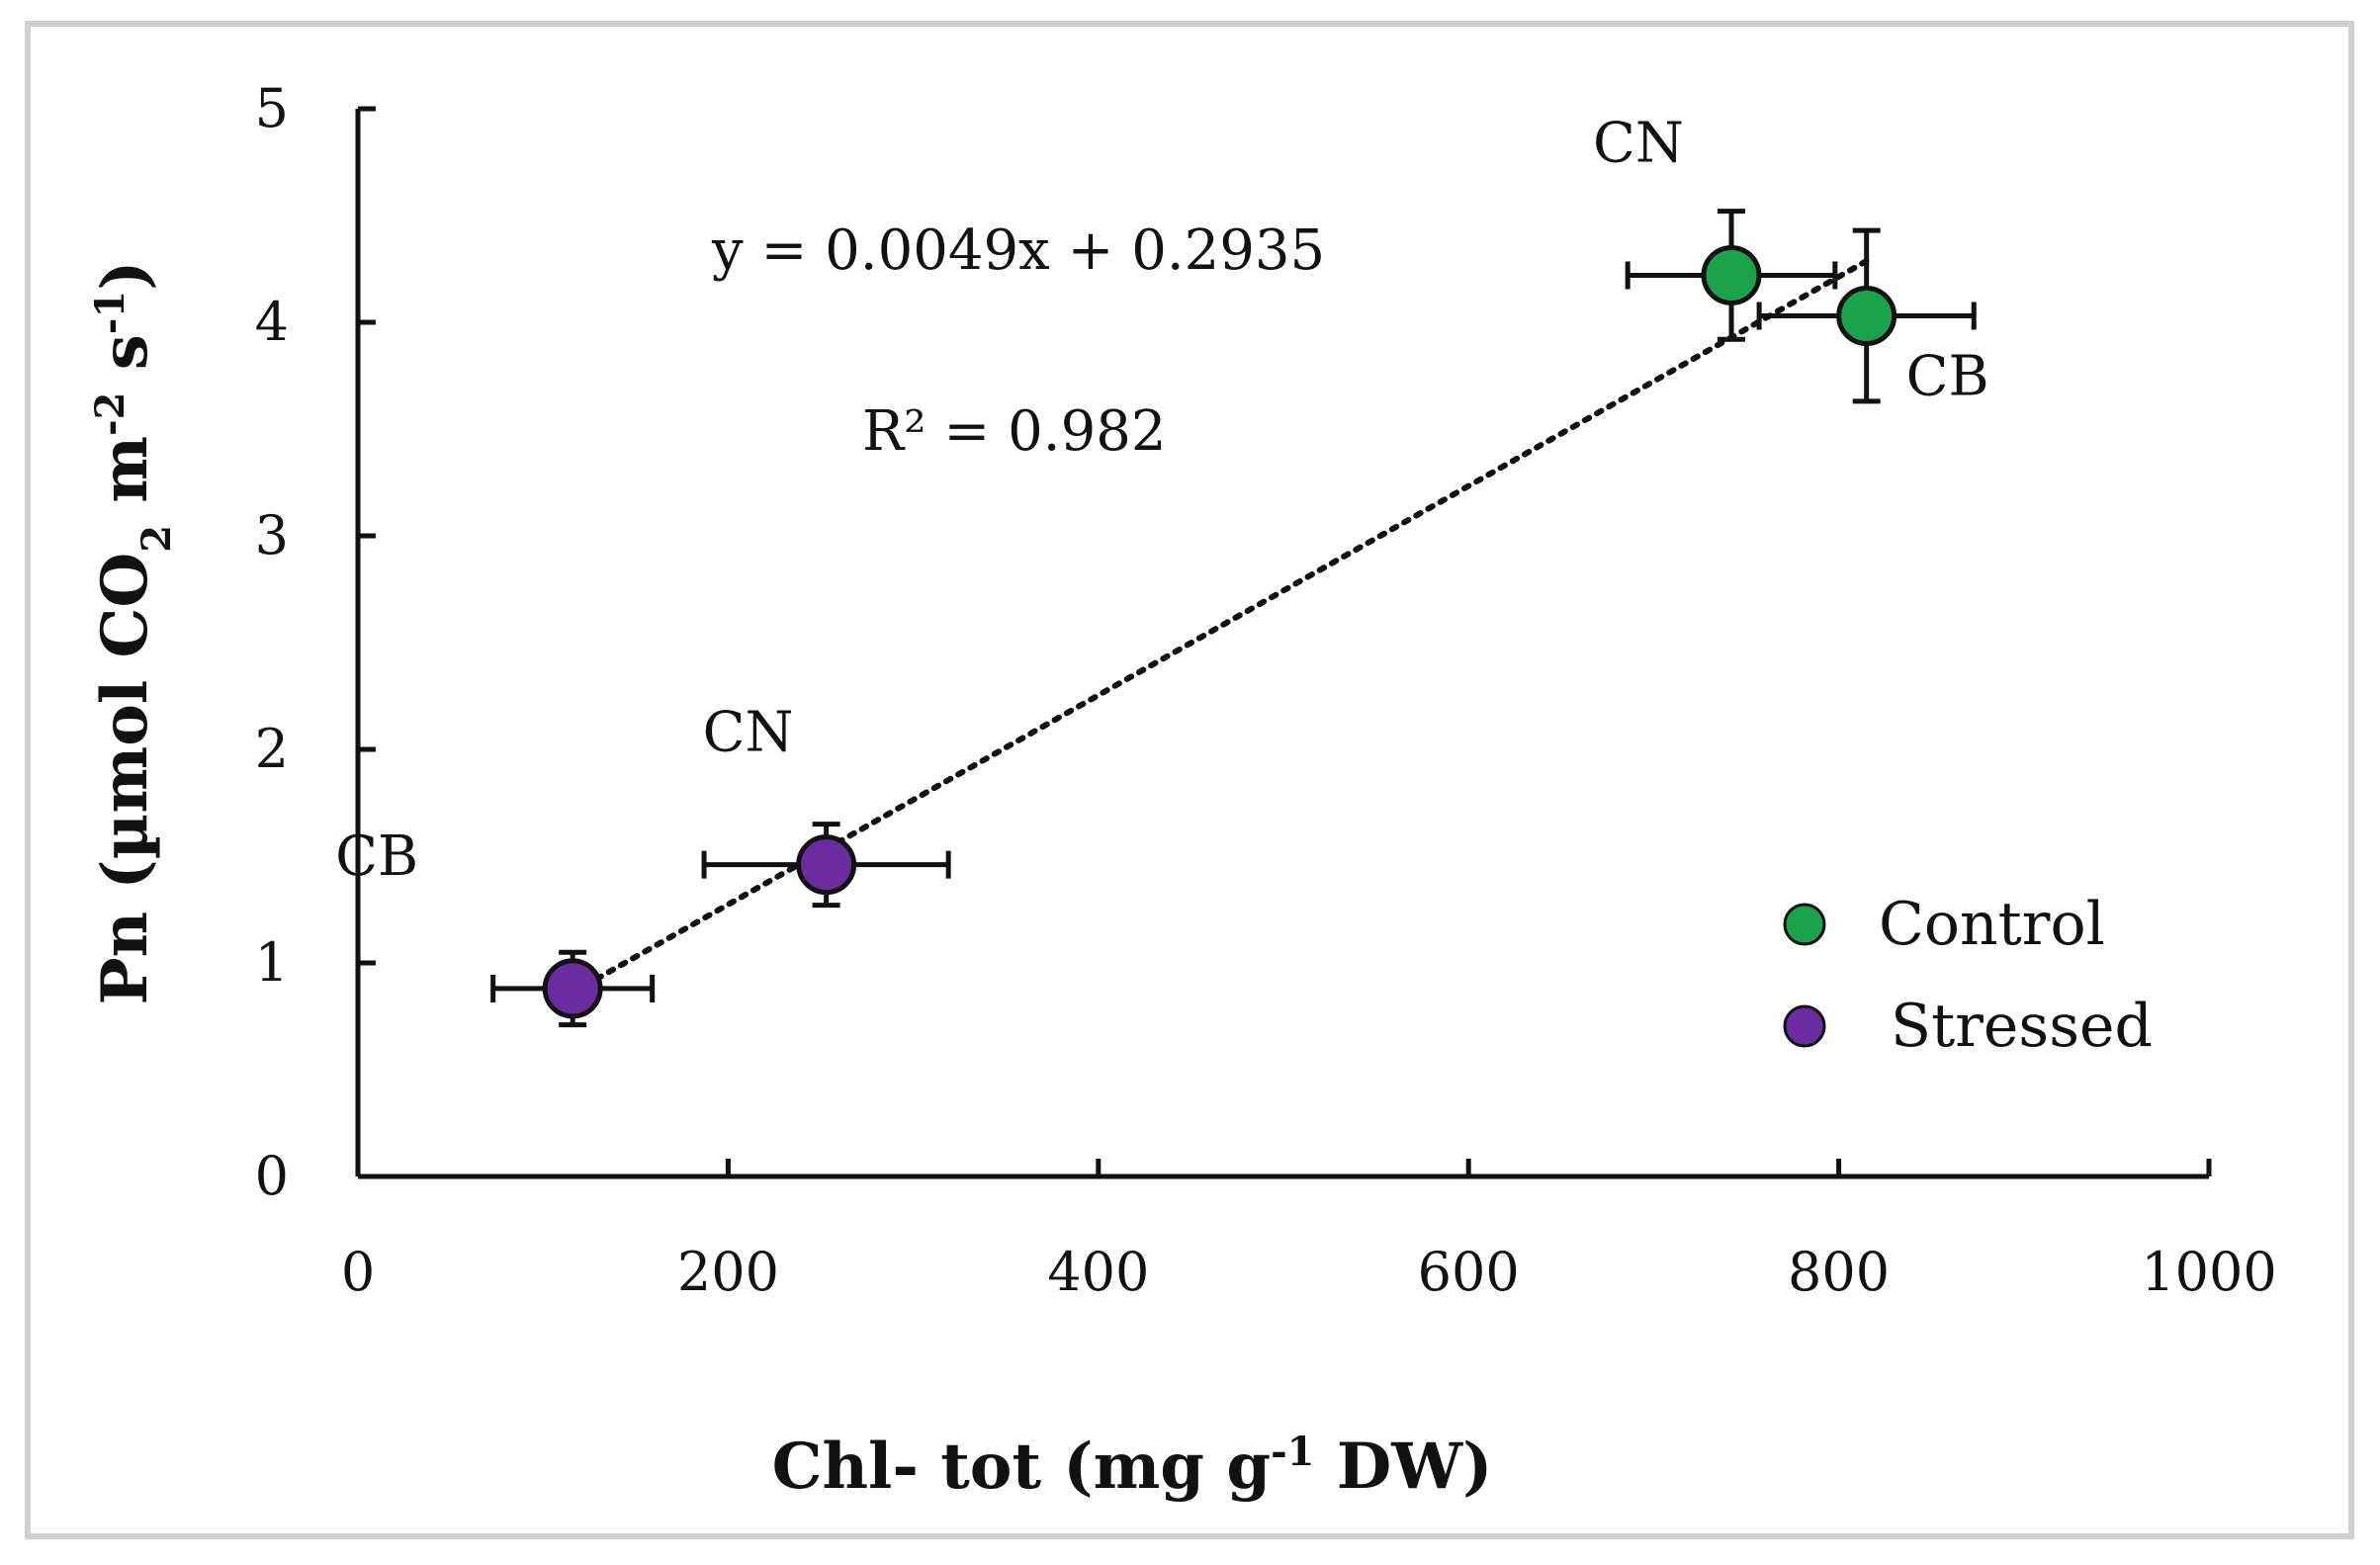 Image resolution: width=2380 pixels, height=1565 pixels. I want to click on x-axis-title: Chl- tot (mg g-1 DW), so click(1132, 1467).